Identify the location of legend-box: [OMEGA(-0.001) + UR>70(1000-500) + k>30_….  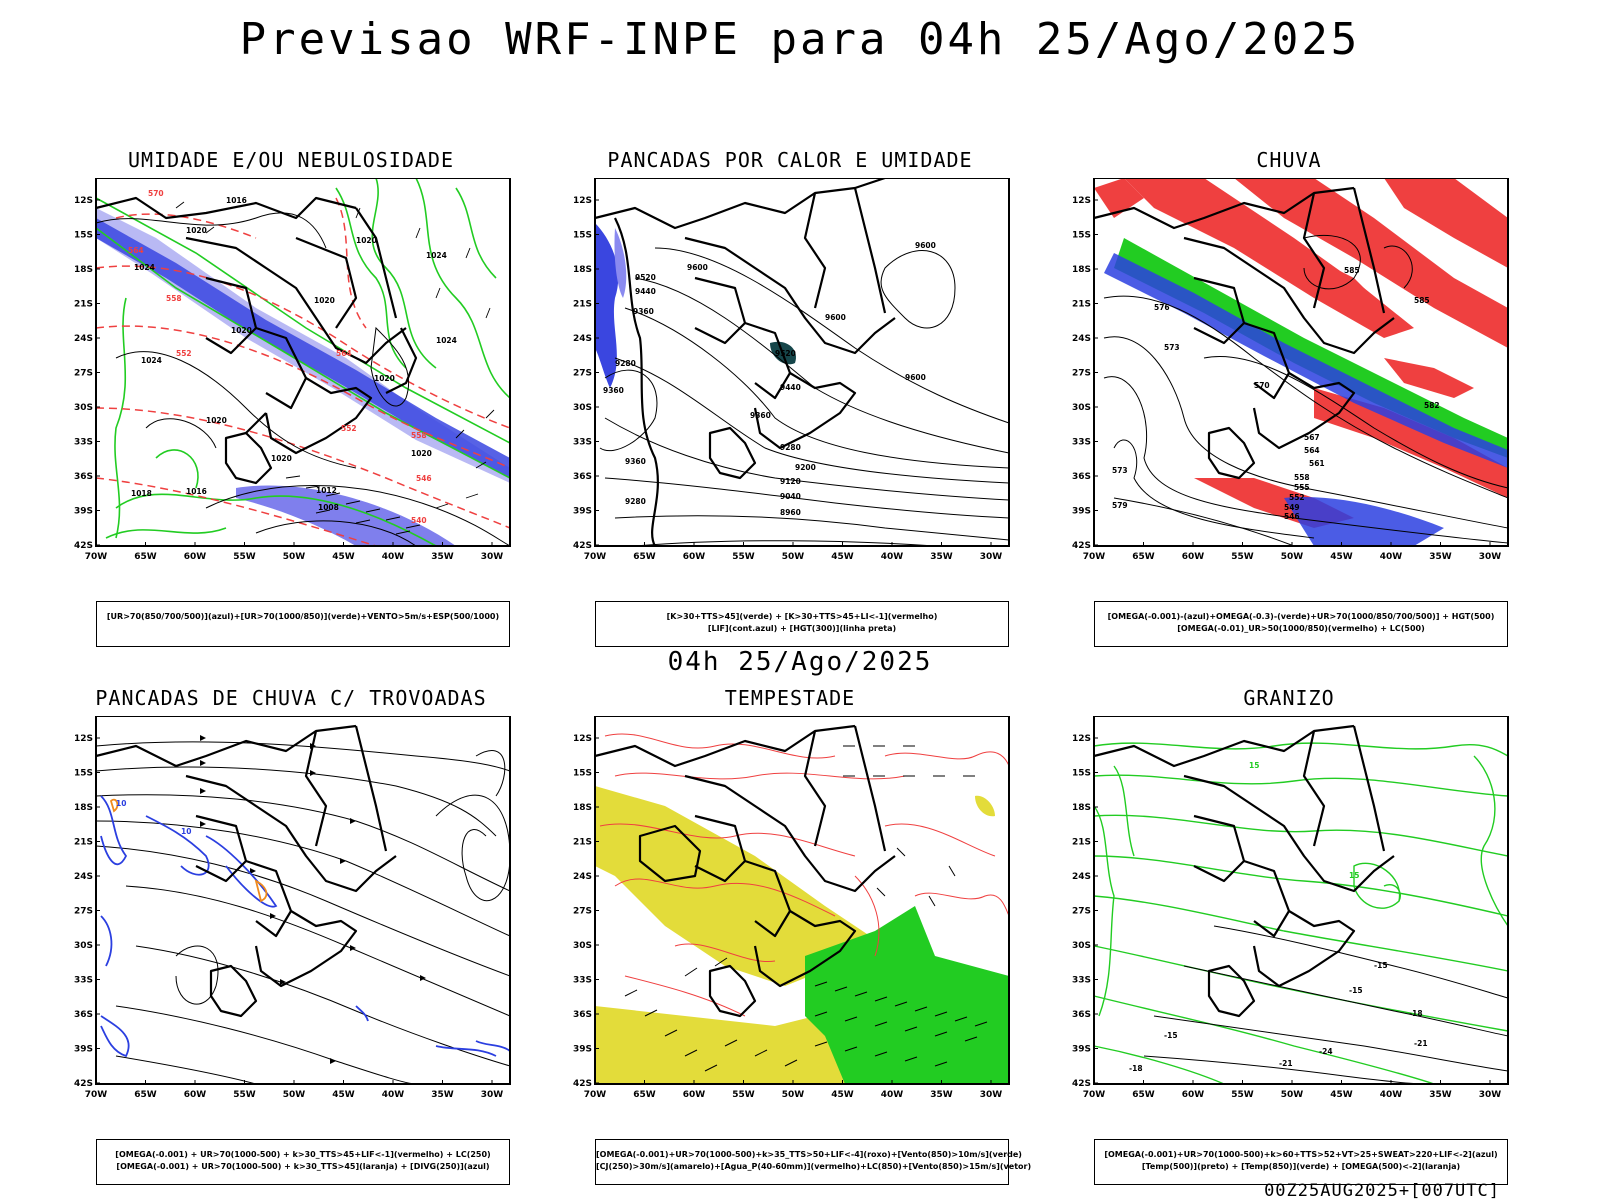
(303, 1162).